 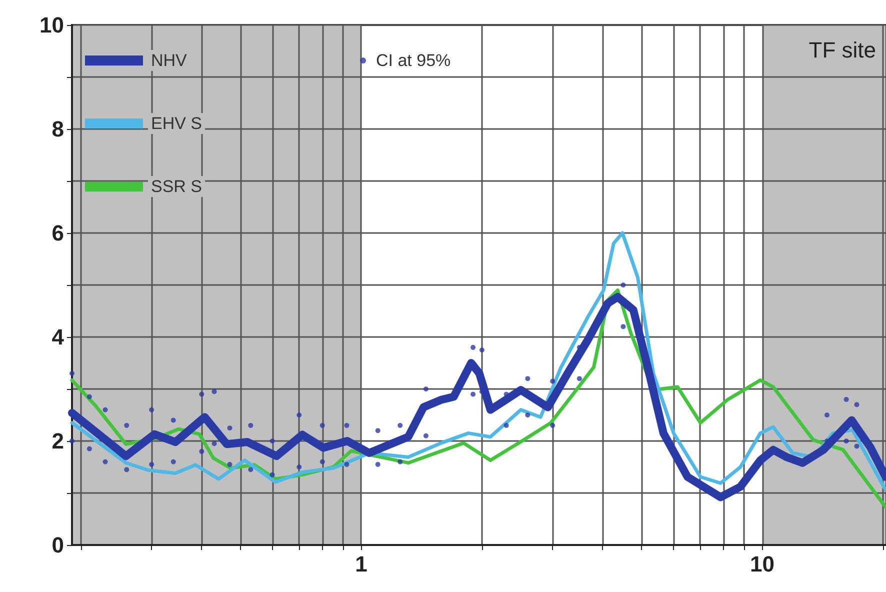 I want to click on y-tick-label: 8, so click(x=58, y=129).